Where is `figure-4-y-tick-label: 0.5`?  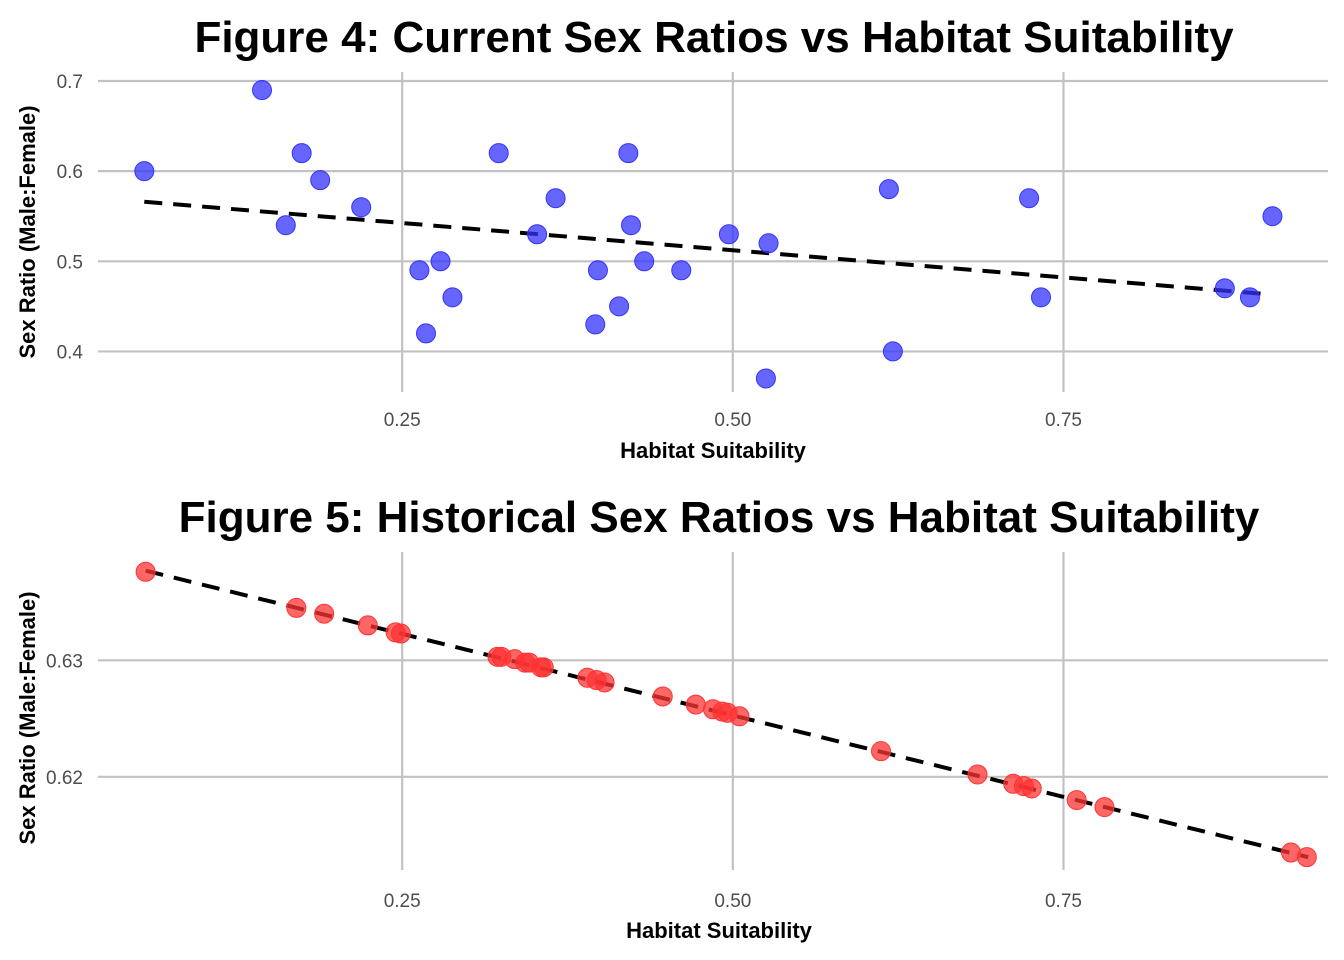 figure-4-y-tick-label: 0.5 is located at coordinates (70, 262).